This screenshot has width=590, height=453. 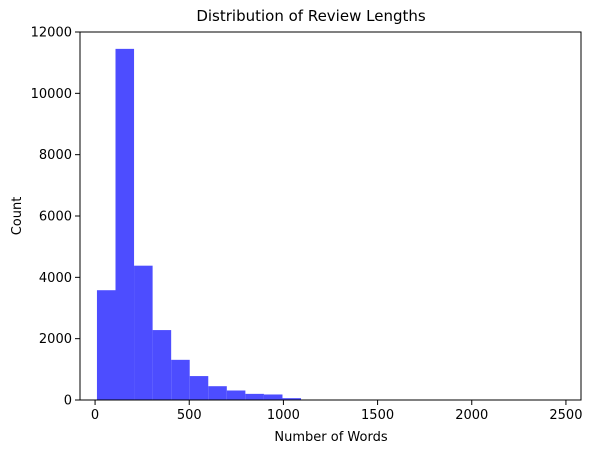 I want to click on x-tick-label: 1000, so click(x=283, y=415).